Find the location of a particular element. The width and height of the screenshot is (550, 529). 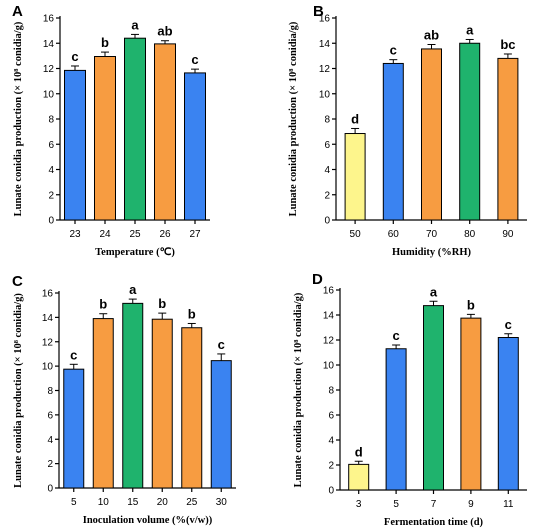

x-tick-label: 15 is located at coordinates (133, 502).